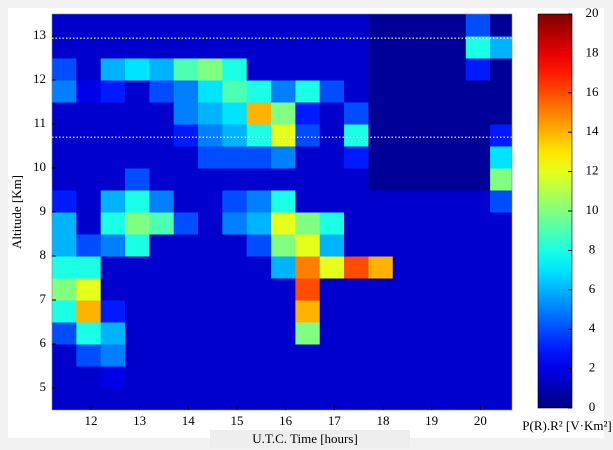  Describe the element at coordinates (90, 420) in the screenshot. I see `x-tick-label: 12` at that location.